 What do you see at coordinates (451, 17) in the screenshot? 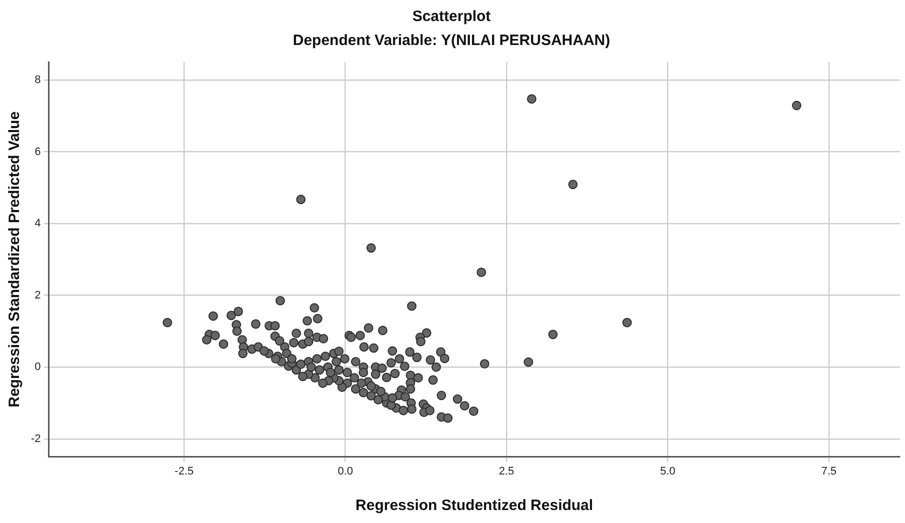
I see `chart-title: Scatterplot` at bounding box center [451, 17].